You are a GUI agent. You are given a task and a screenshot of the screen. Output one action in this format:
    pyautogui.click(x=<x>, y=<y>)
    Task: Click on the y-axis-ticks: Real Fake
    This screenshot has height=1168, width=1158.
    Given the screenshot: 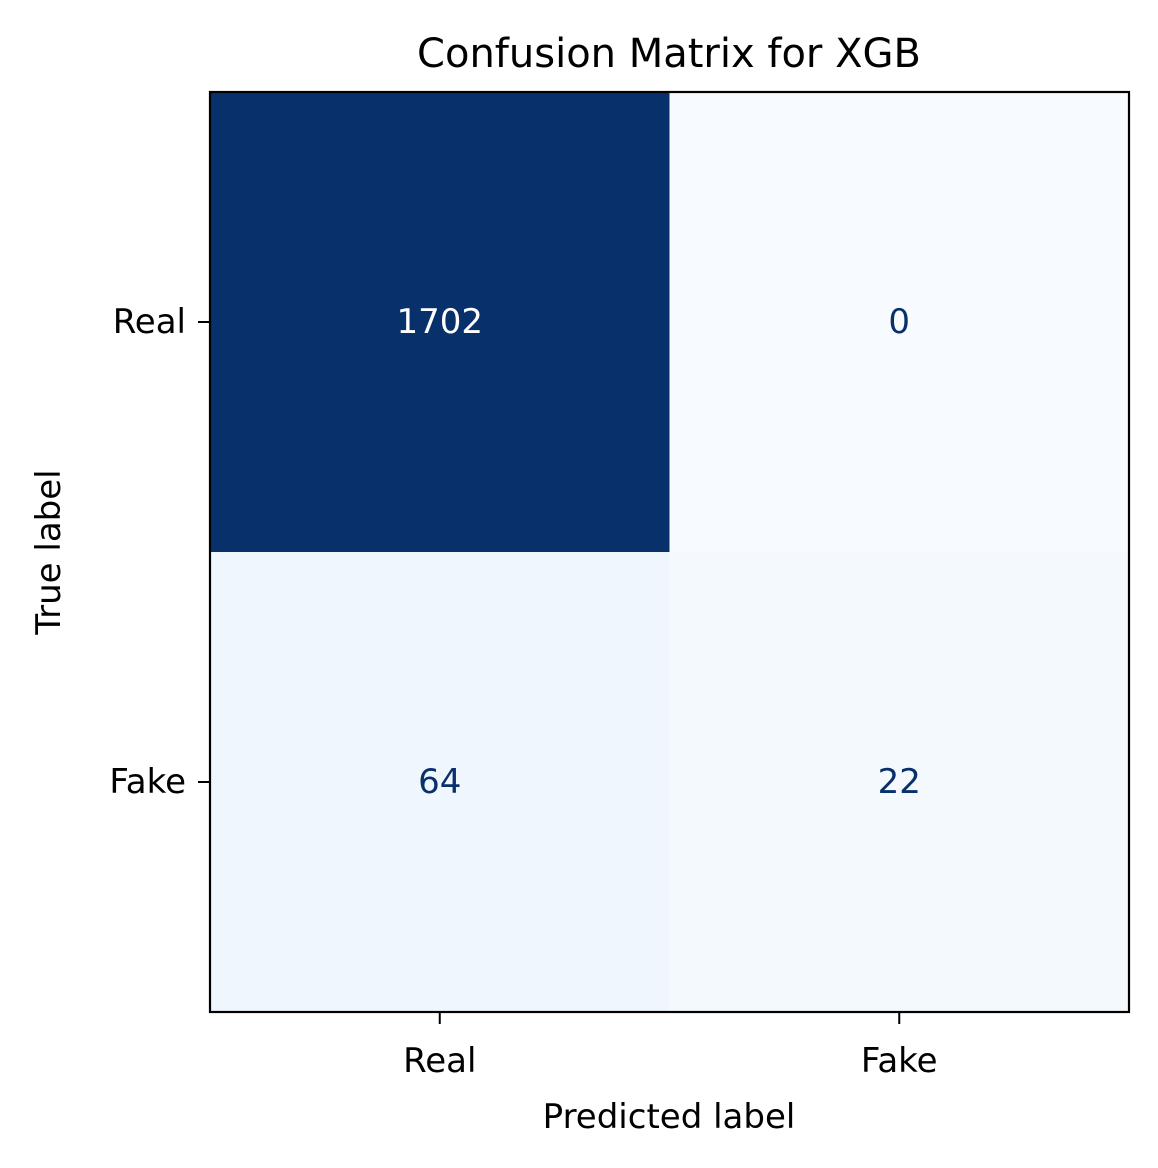 What is the action you would take?
    pyautogui.click(x=159, y=552)
    